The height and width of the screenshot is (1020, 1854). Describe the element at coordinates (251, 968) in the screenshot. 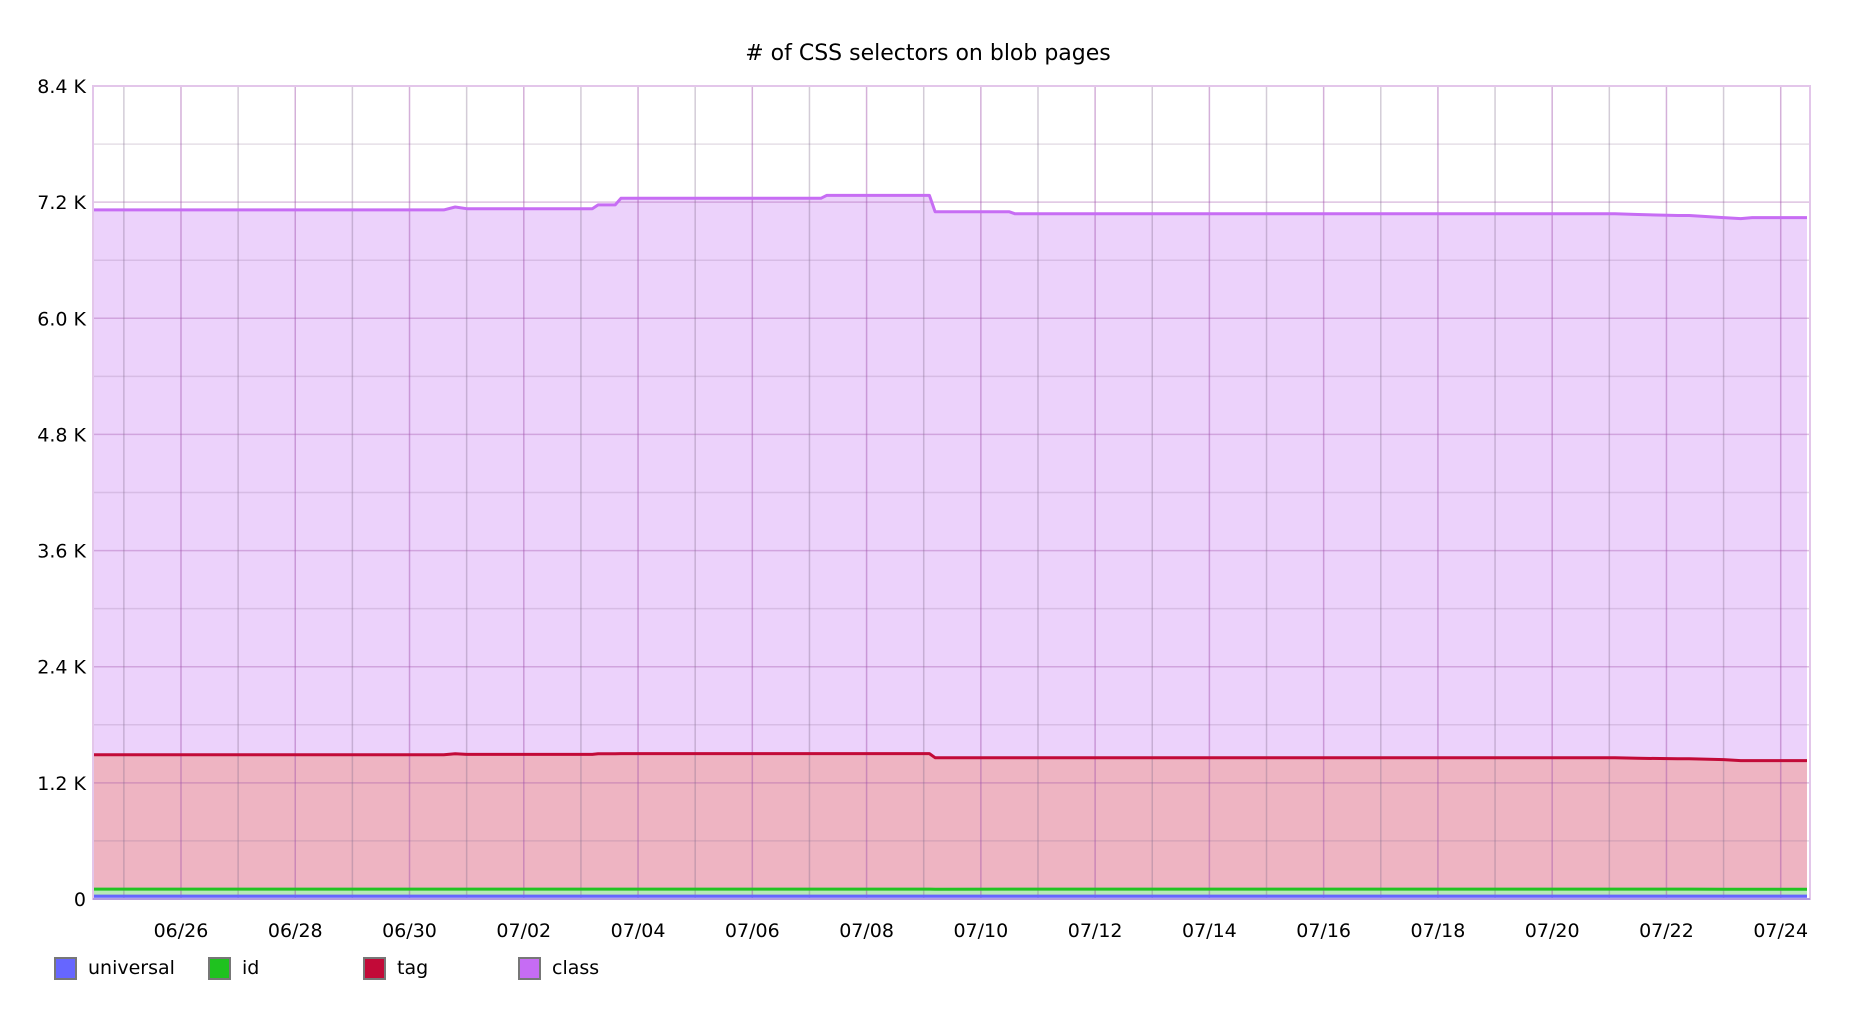

I see `legend-label: id` at that location.